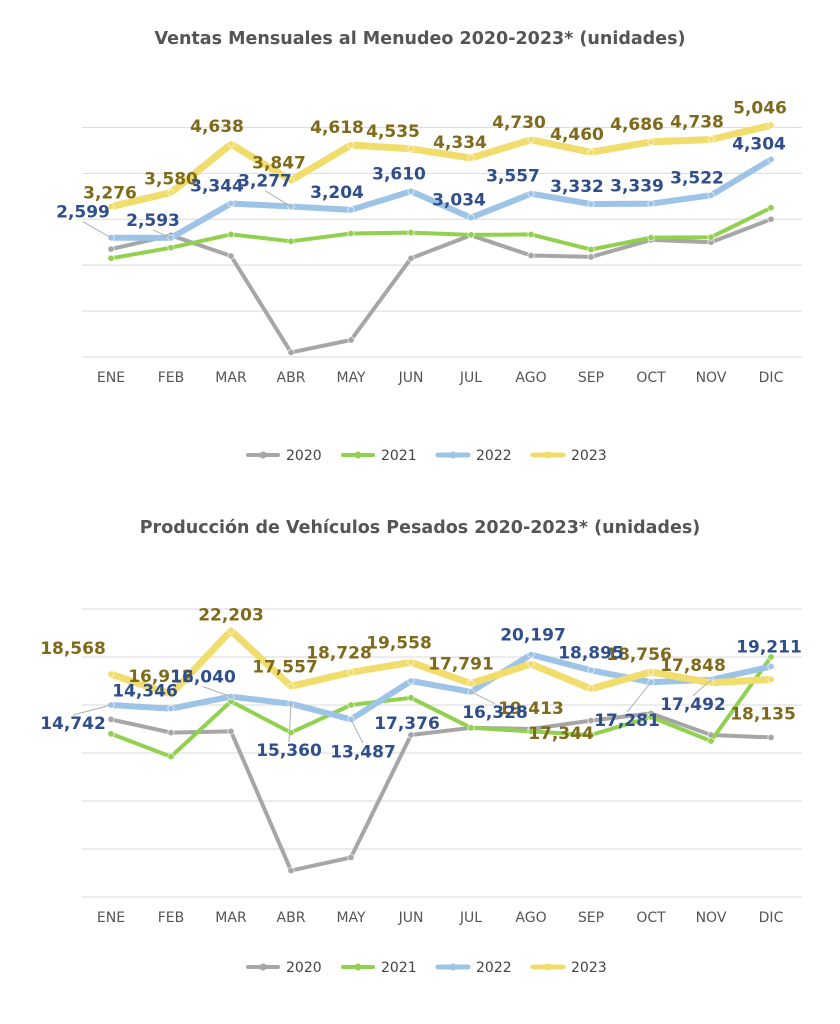 The width and height of the screenshot is (840, 1024). Describe the element at coordinates (351, 378) in the screenshot. I see `x-tick-label: MAY` at that location.